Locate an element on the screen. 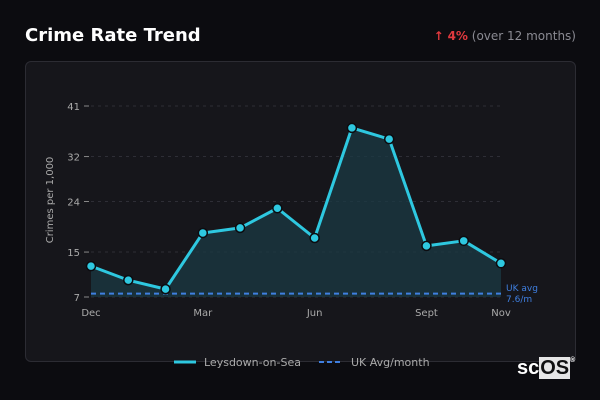 This screenshot has height=400, width=600. y-tick-label: 41 is located at coordinates (73, 107).